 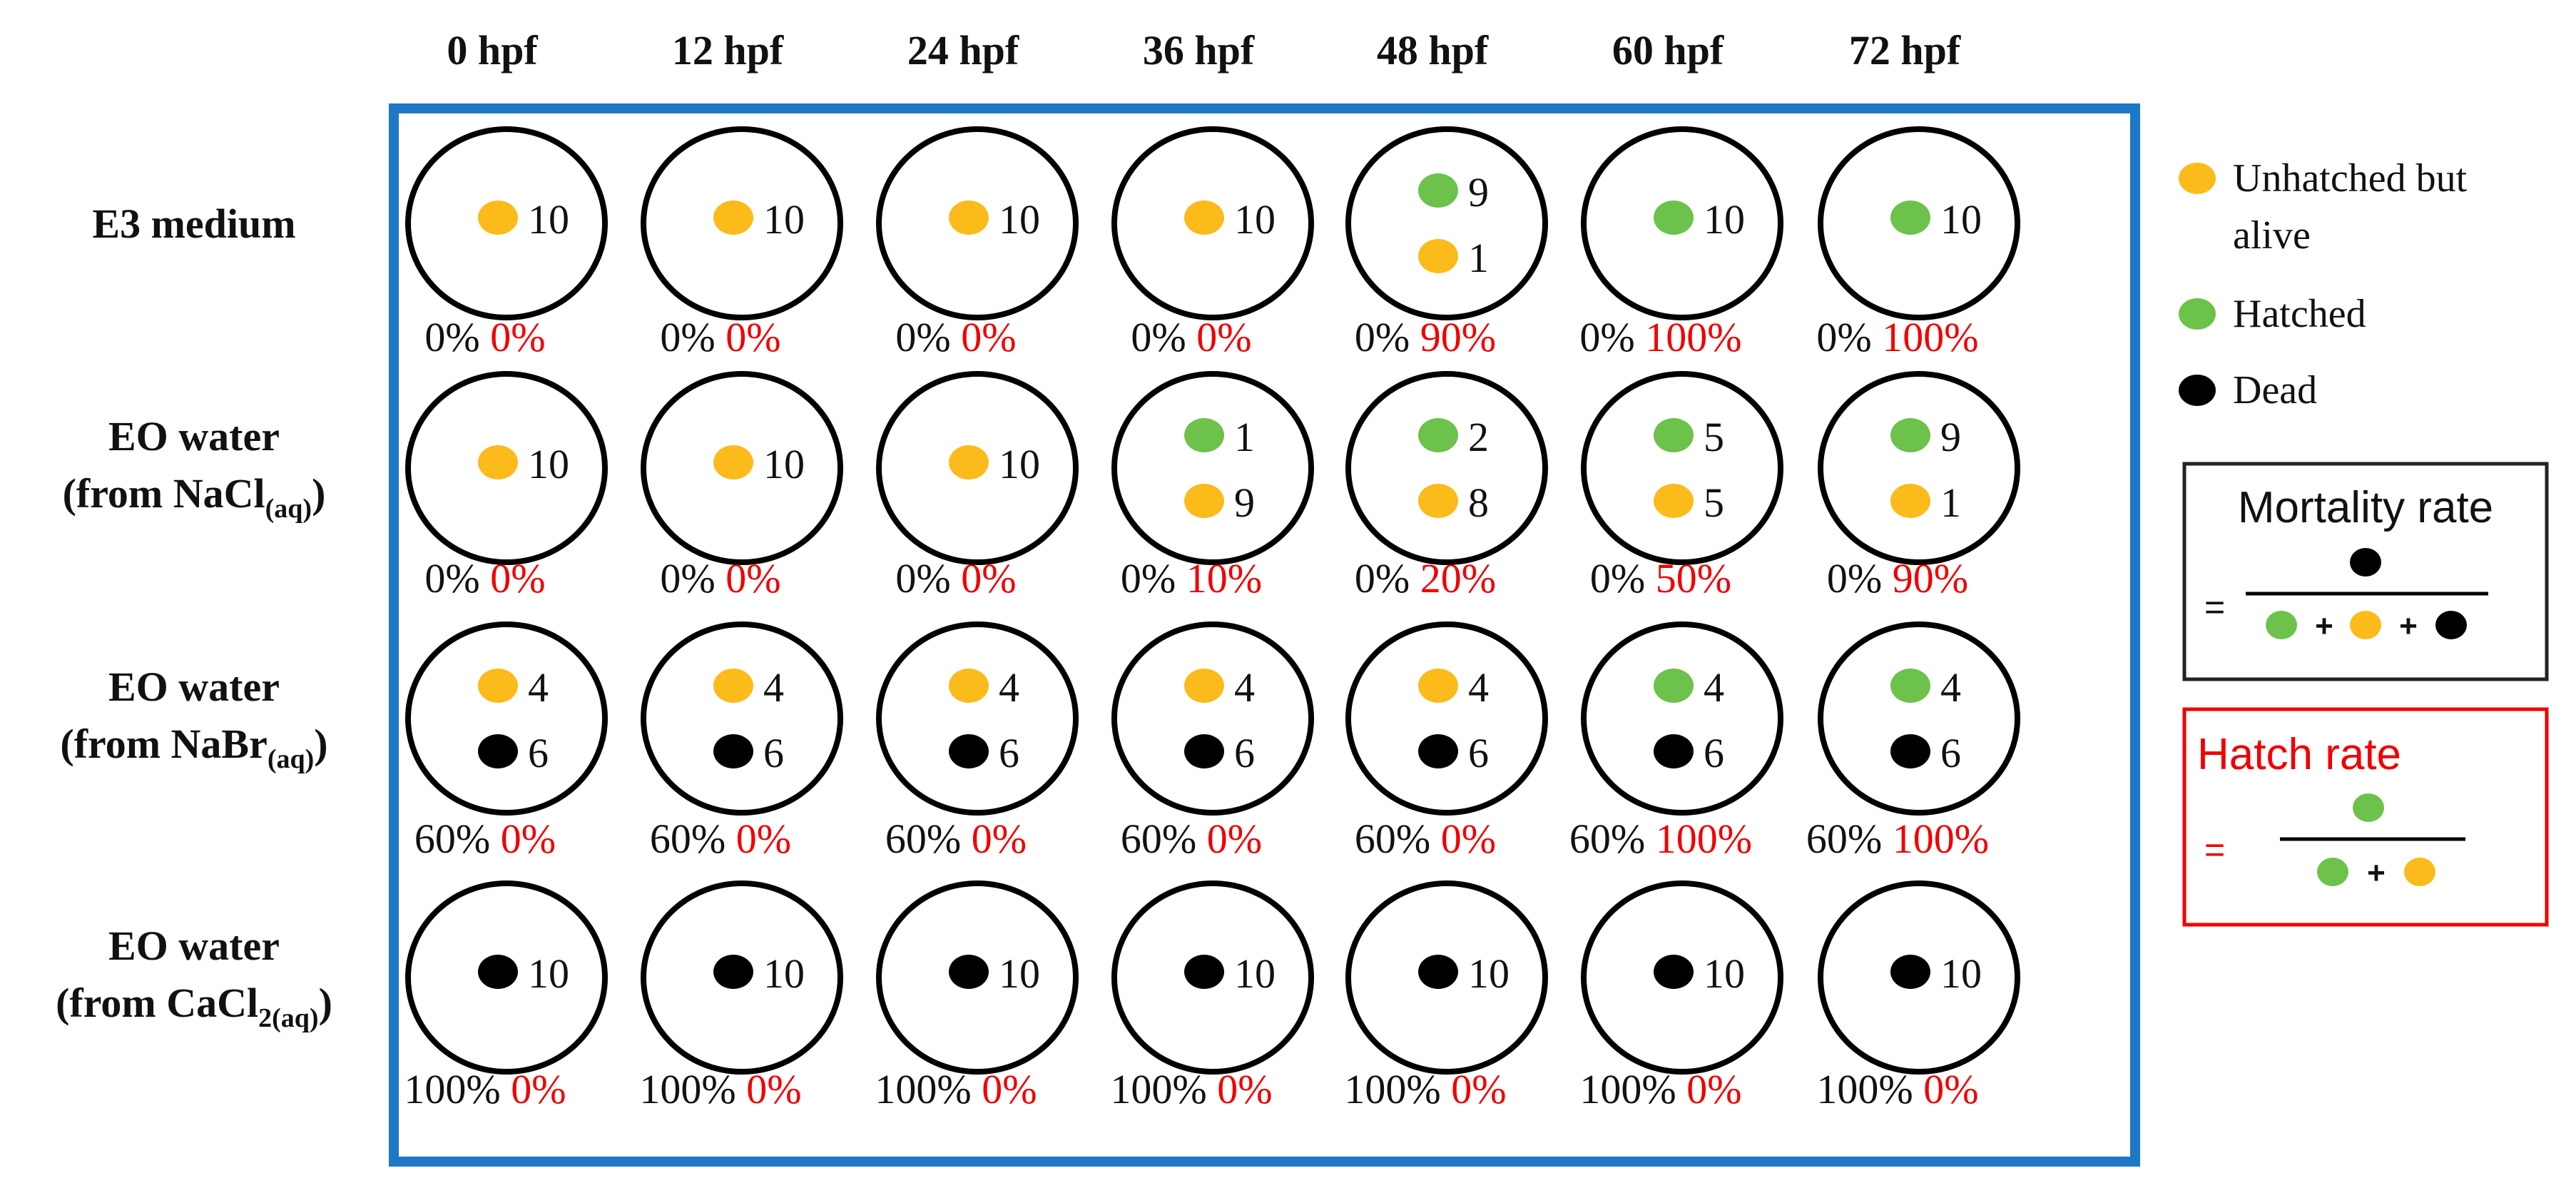 What do you see at coordinates (288, 1018) in the screenshot?
I see `row-label-subscript: 2(aq)` at bounding box center [288, 1018].